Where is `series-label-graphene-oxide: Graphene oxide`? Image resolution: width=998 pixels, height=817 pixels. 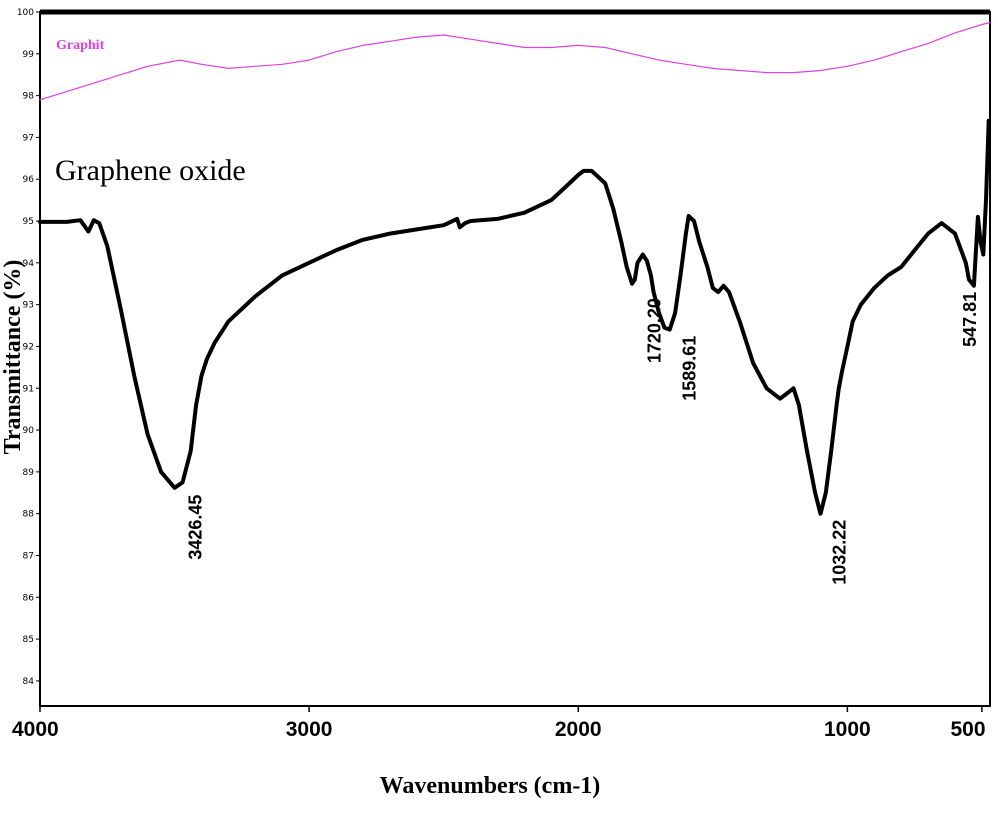
series-label-graphene-oxide: Graphene oxide is located at coordinates (150, 170).